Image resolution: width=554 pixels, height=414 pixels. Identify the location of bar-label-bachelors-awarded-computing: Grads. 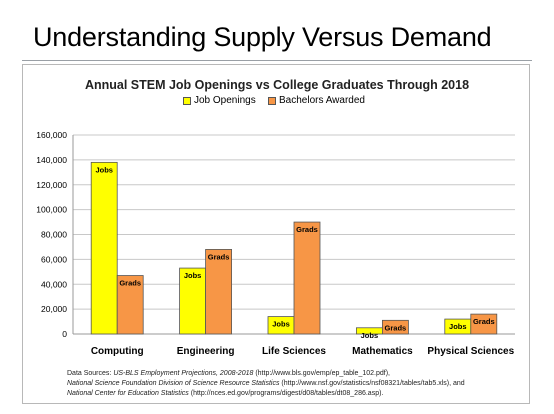
(130, 283).